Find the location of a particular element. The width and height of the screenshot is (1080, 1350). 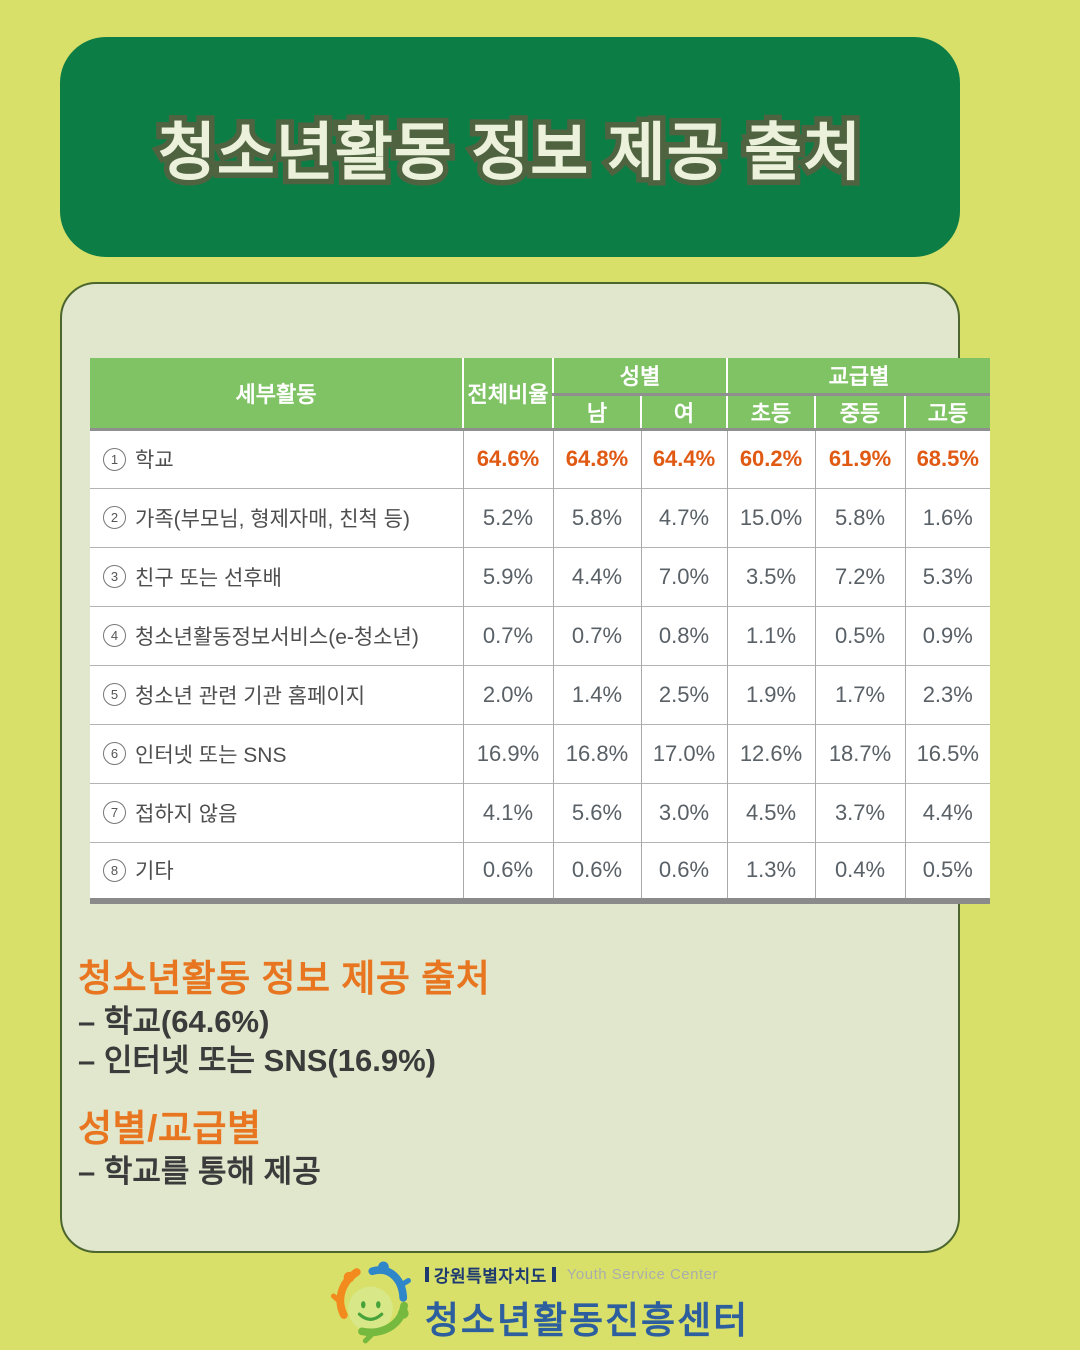

cell-male: 5.6% is located at coordinates (596, 812).